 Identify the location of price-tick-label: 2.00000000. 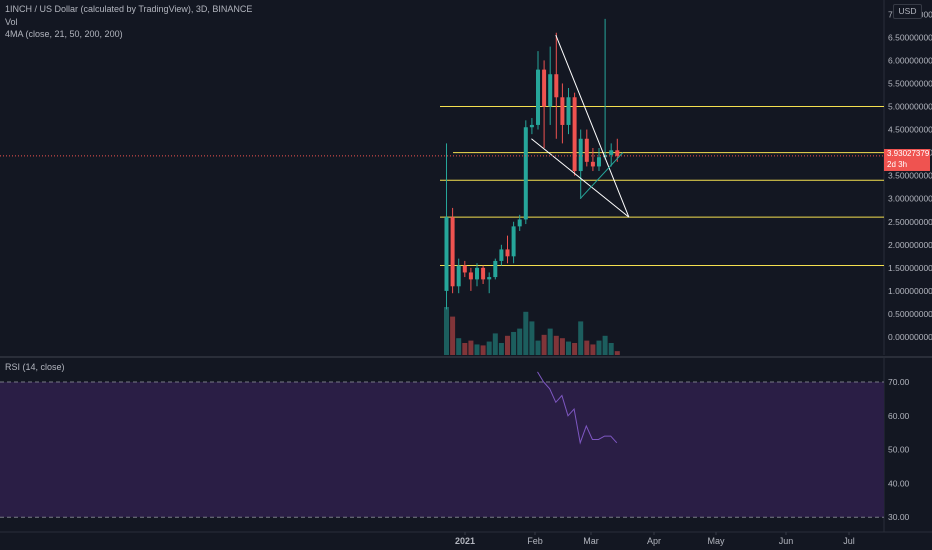
(910, 245).